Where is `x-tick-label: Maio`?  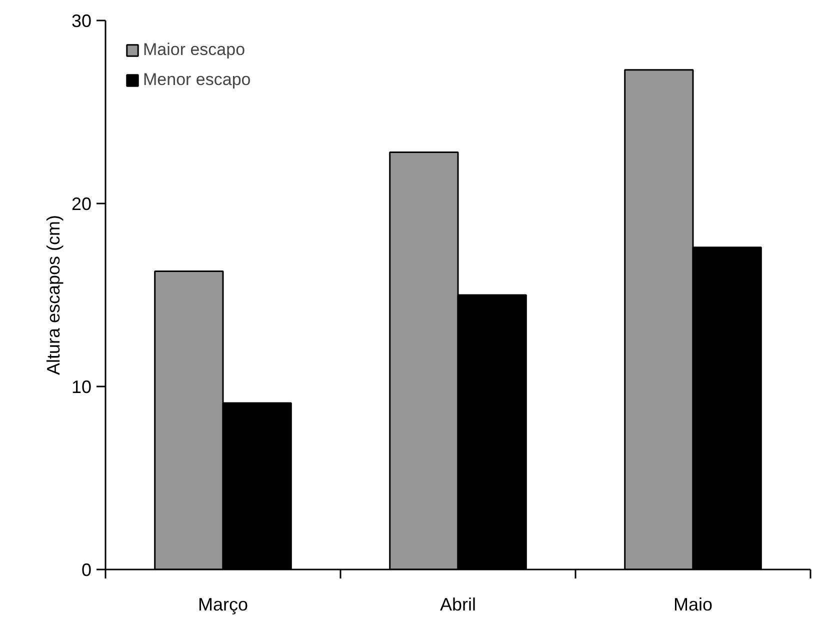
x-tick-label: Maio is located at coordinates (693, 604).